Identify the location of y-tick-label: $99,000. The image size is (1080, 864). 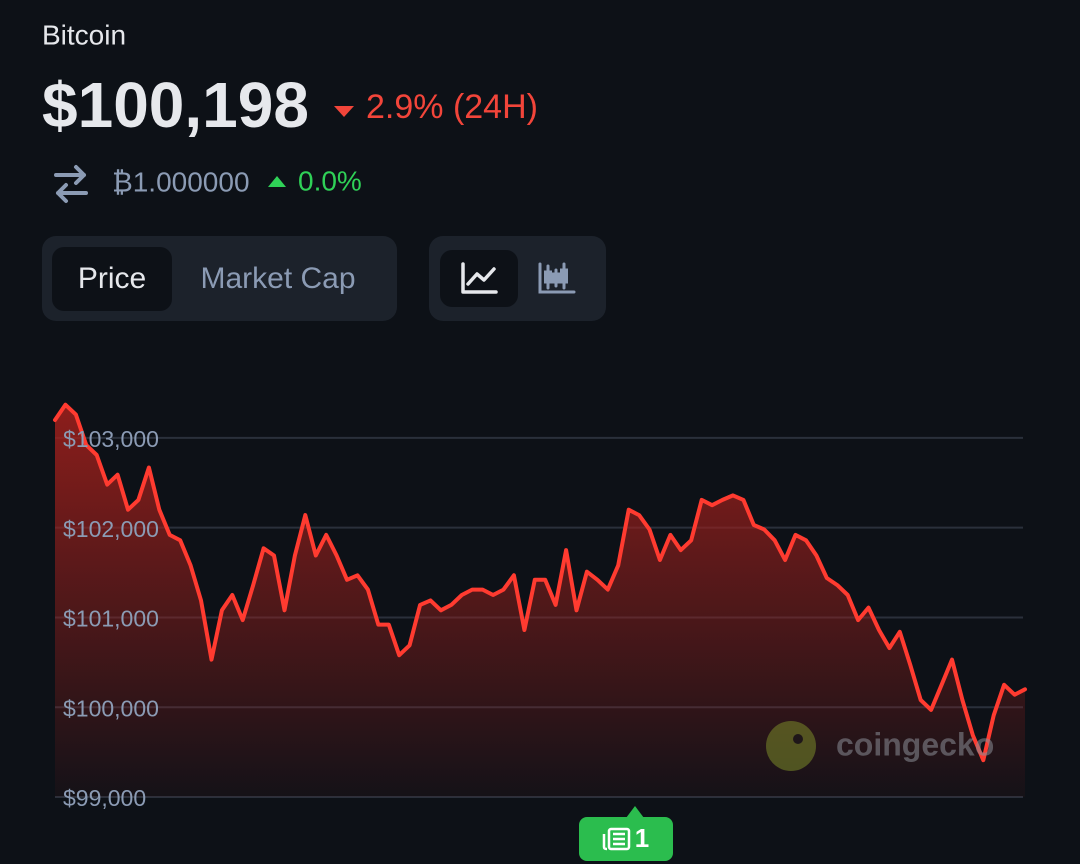
(104, 798).